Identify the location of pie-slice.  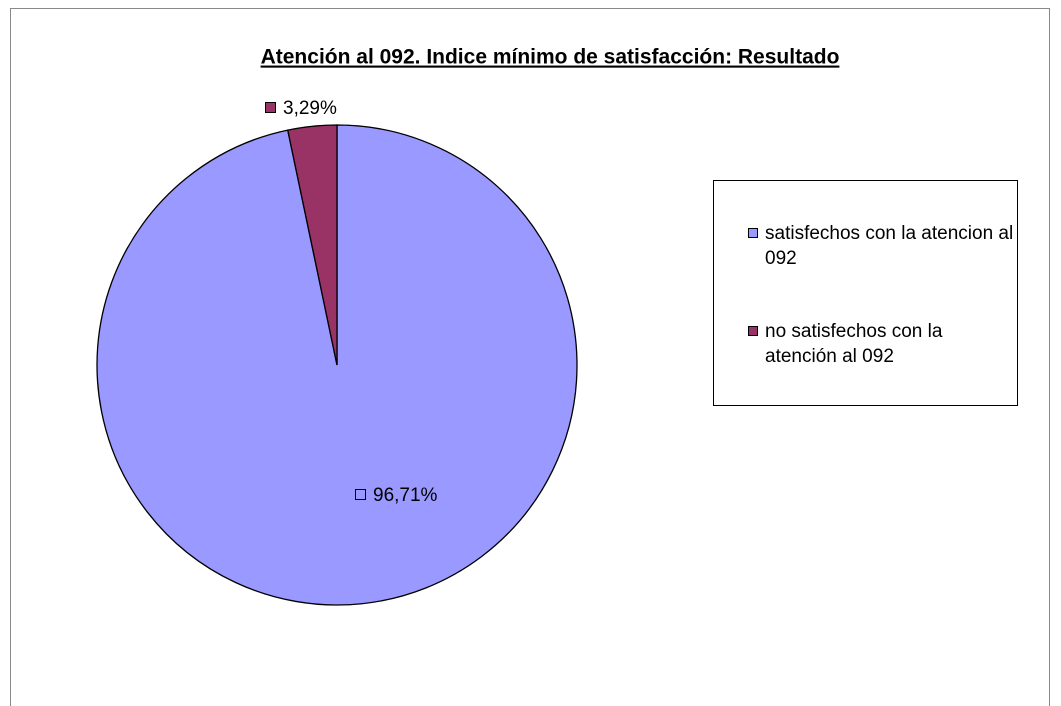
(312, 245).